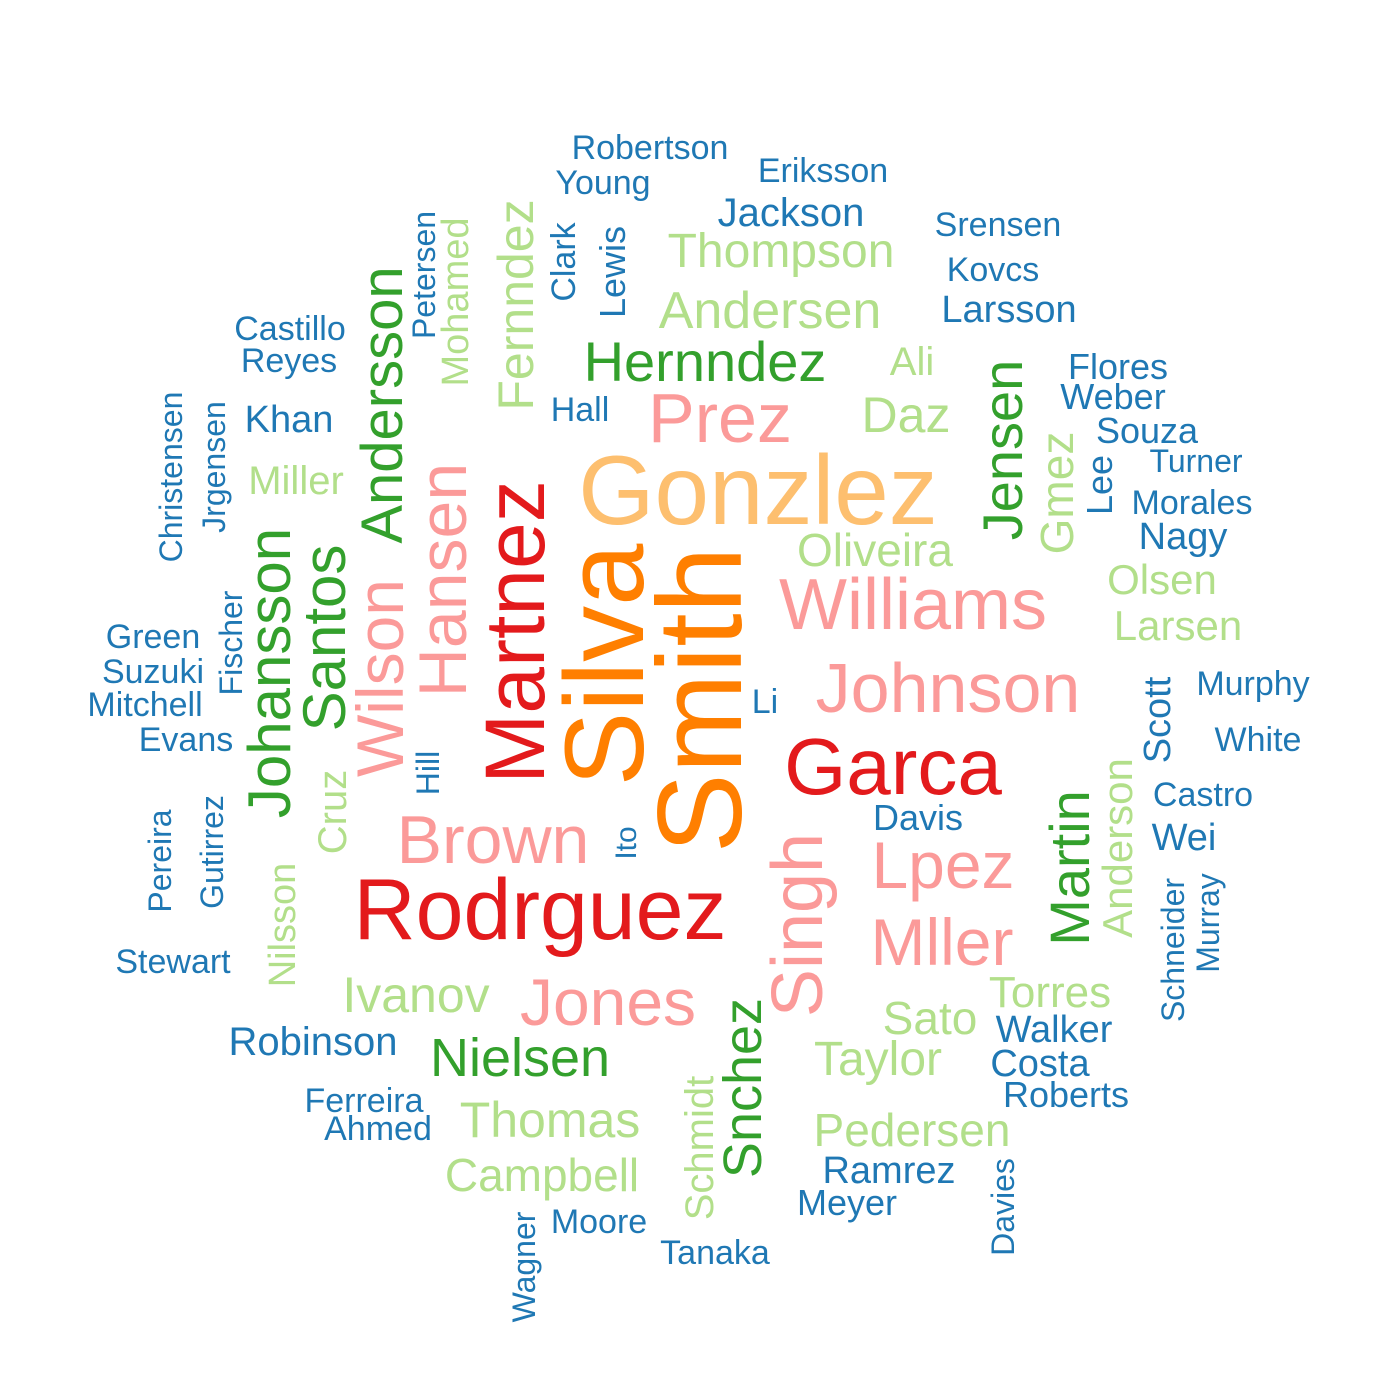  I want to click on word: Johnson, so click(948, 688).